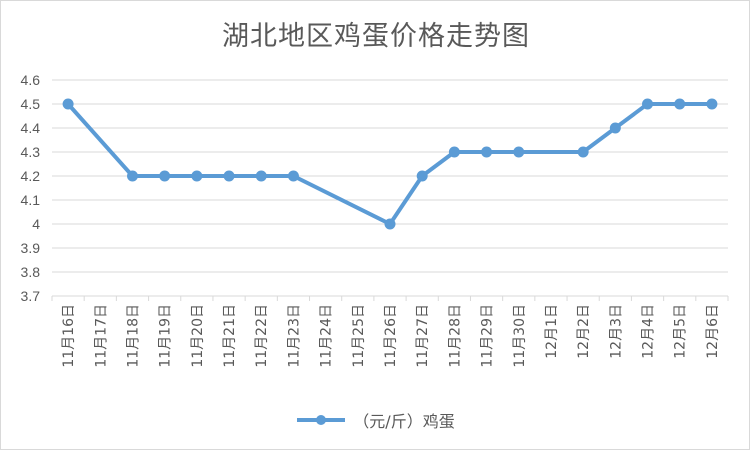 The width and height of the screenshot is (752, 452). Describe the element at coordinates (520, 336) in the screenshot. I see `x-tick-label: 11月30日` at that location.